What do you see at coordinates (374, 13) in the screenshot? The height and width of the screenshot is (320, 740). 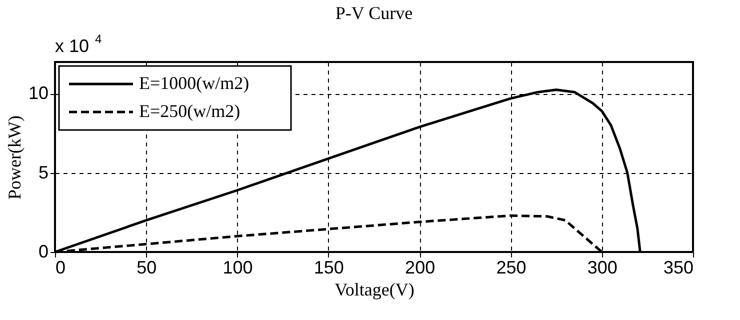 I see `chart-title: P-V Curve` at bounding box center [374, 13].